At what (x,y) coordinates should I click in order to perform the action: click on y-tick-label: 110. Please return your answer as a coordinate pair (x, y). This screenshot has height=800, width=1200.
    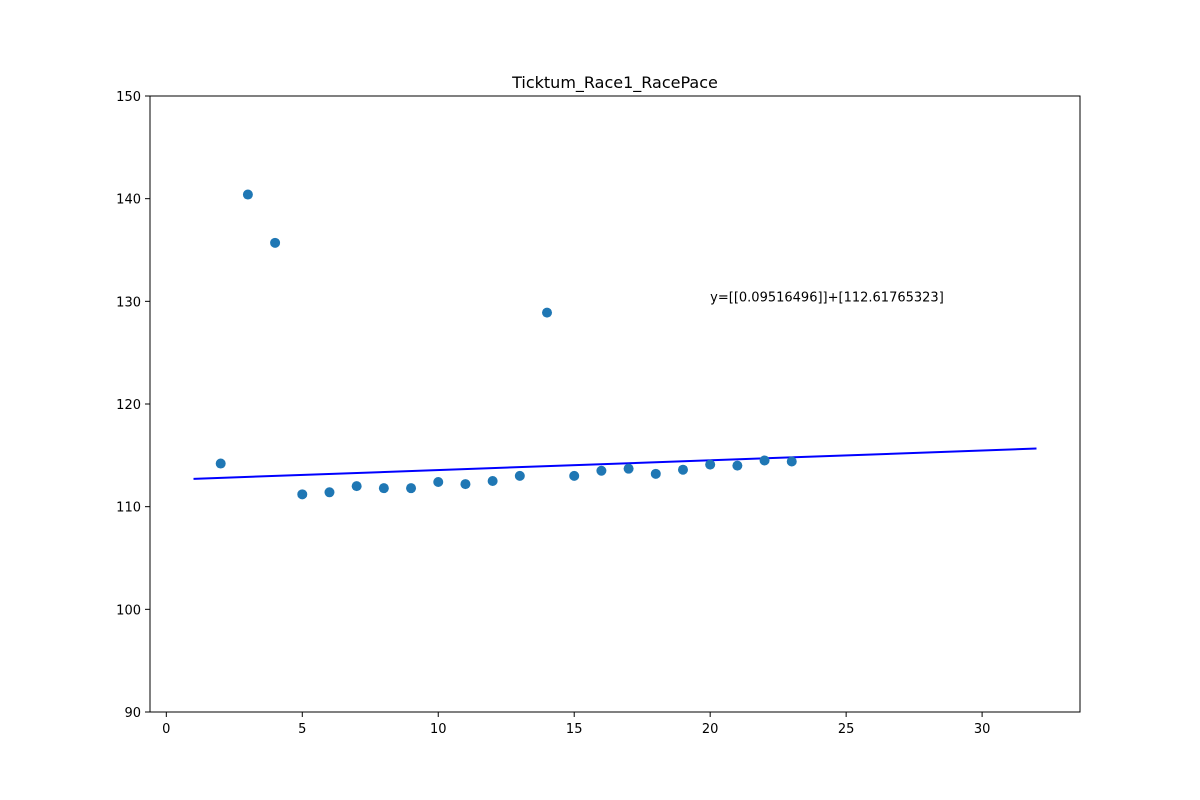
    Looking at the image, I should click on (128, 508).